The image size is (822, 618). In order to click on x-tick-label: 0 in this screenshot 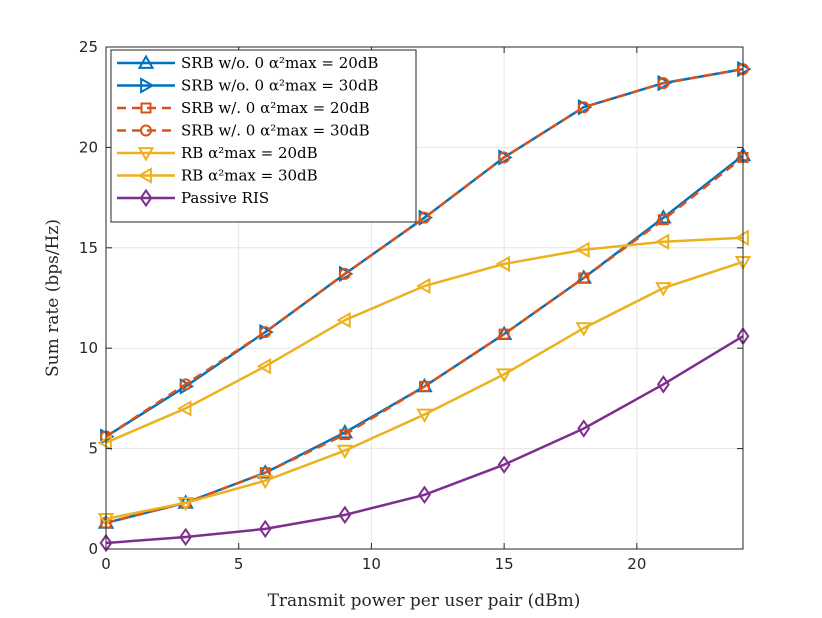, I will do `click(106, 564)`.